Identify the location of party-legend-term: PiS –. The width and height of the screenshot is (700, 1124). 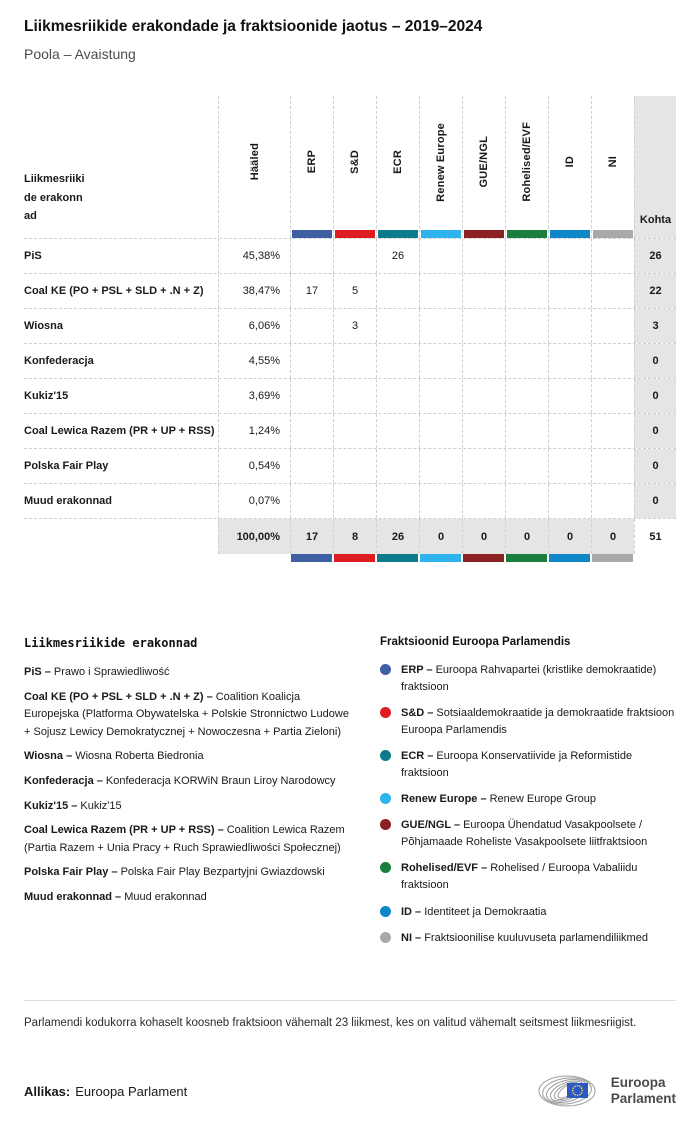
(37, 672).